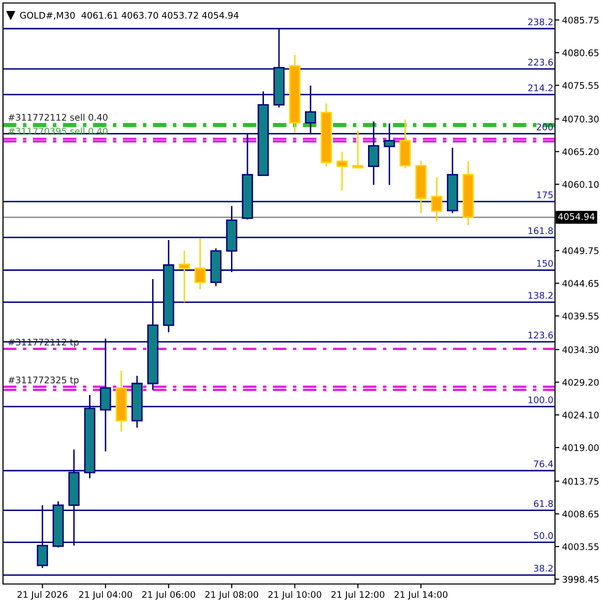 Image resolution: width=608 pixels, height=604 pixels. I want to click on text: GOLD#,M30 4061.61 4063.70 4053.72 4054.94, so click(129, 16).